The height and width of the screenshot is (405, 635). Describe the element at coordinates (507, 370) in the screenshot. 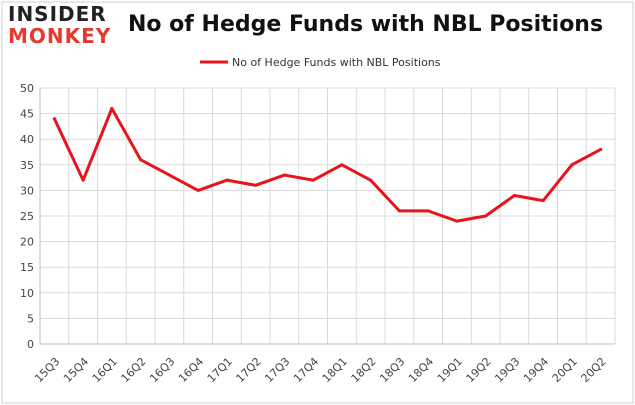

I see `x-tick-label: 19Q3` at that location.